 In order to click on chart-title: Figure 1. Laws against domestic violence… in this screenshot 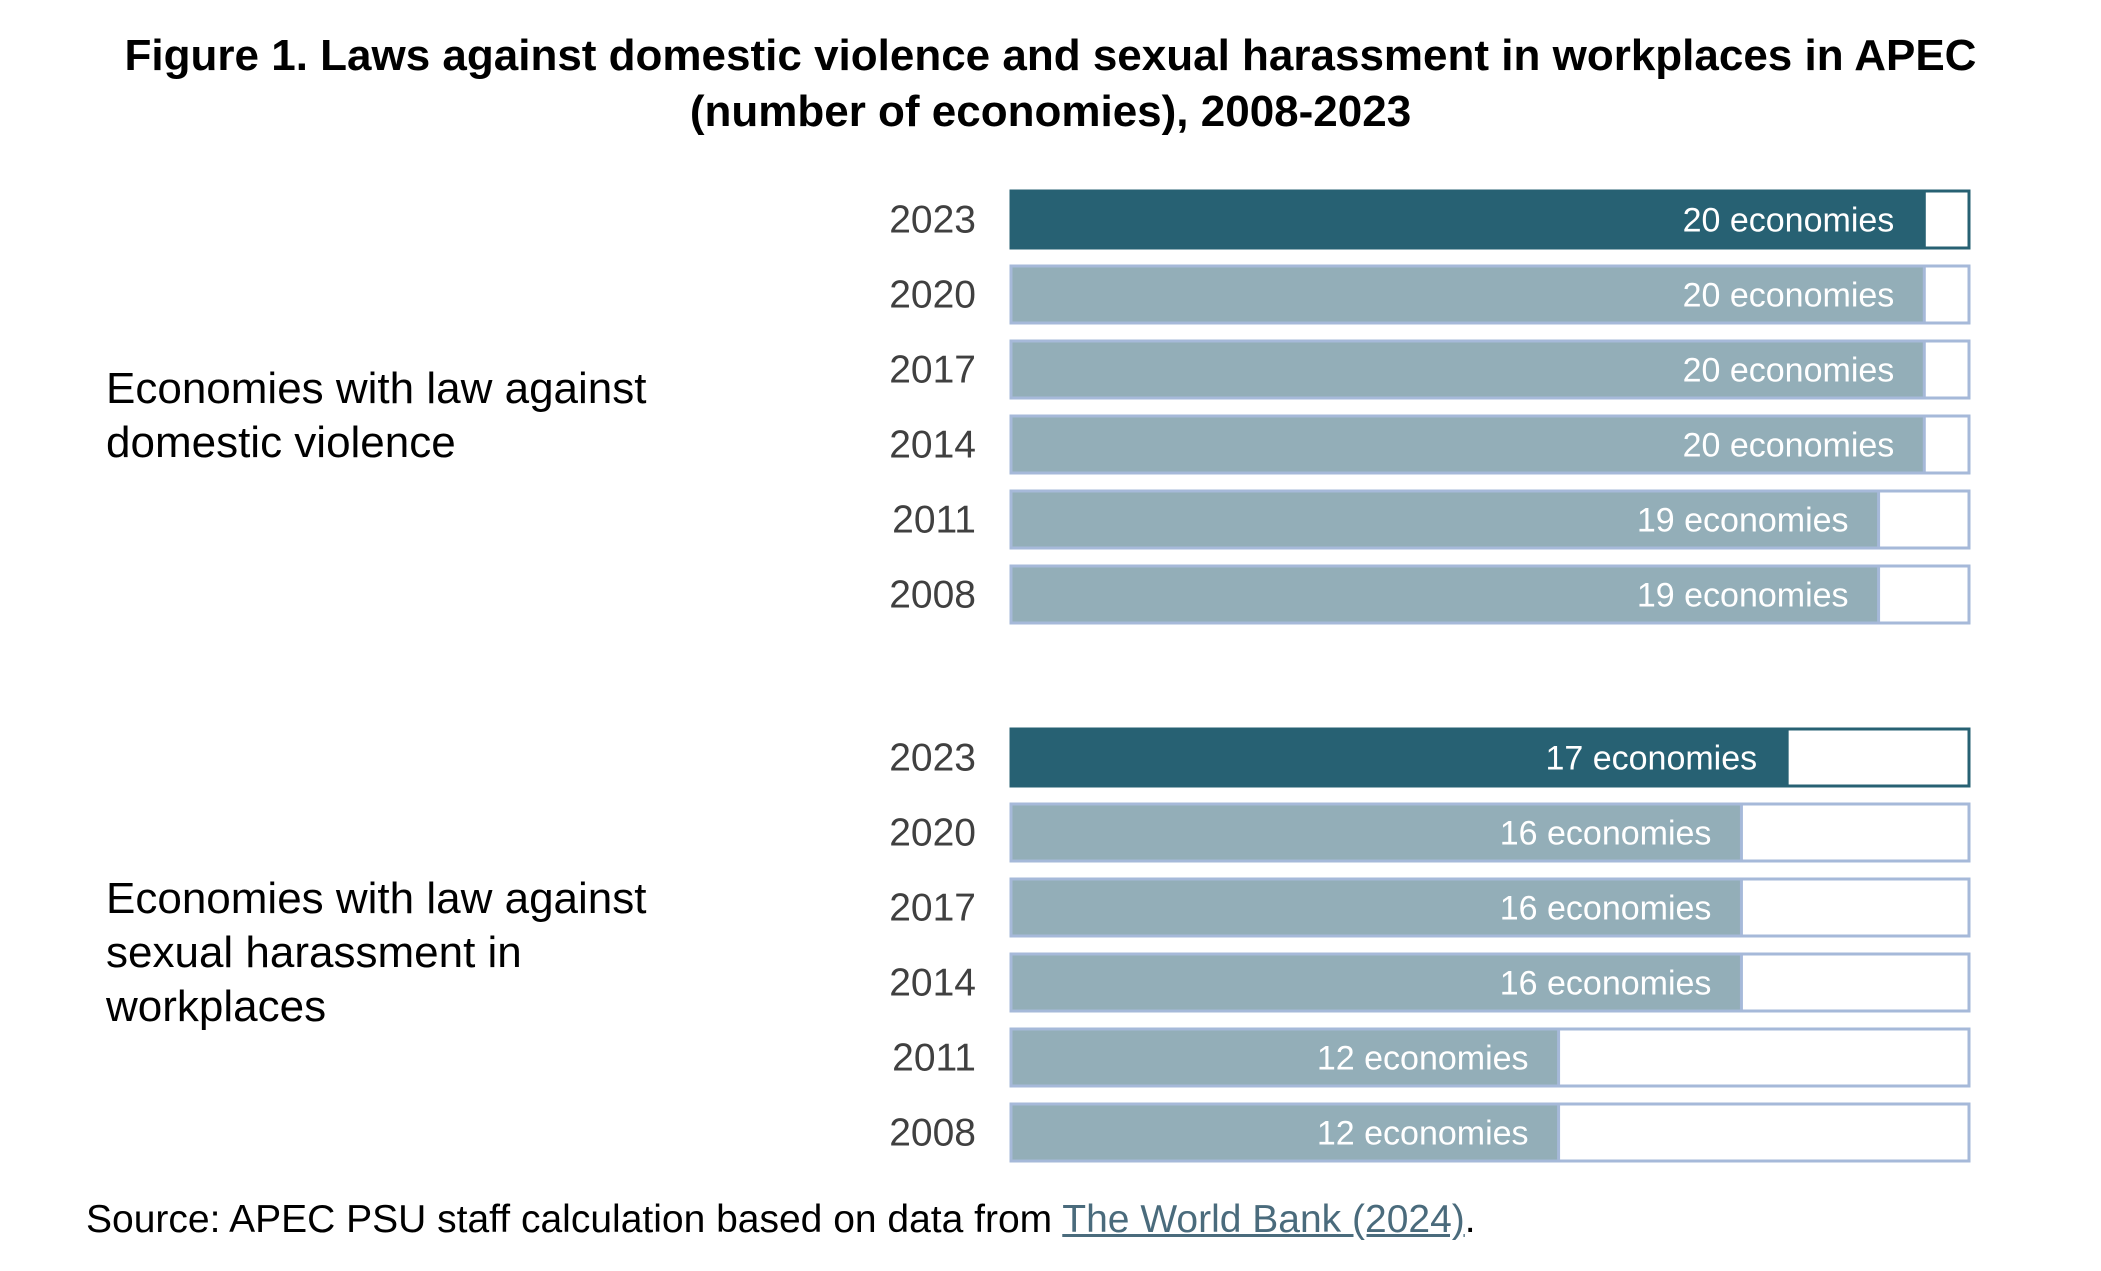, I will do `click(1050, 84)`.